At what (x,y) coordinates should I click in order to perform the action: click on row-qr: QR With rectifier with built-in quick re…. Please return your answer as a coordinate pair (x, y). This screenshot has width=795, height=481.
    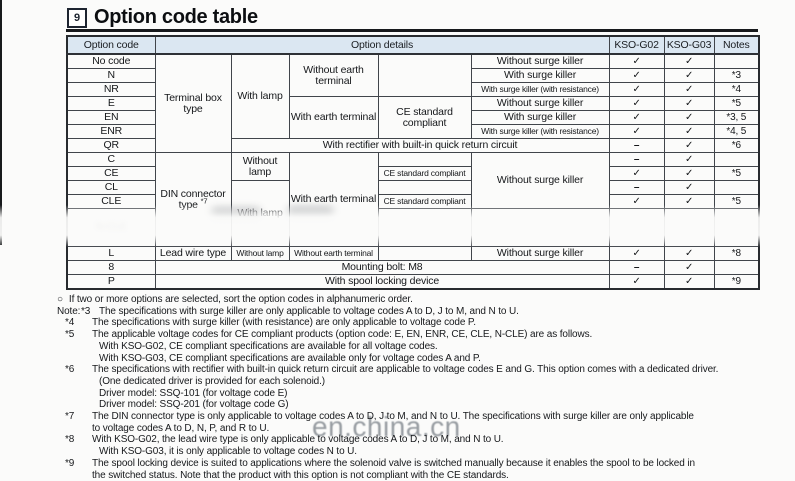
    Looking at the image, I should click on (413, 145).